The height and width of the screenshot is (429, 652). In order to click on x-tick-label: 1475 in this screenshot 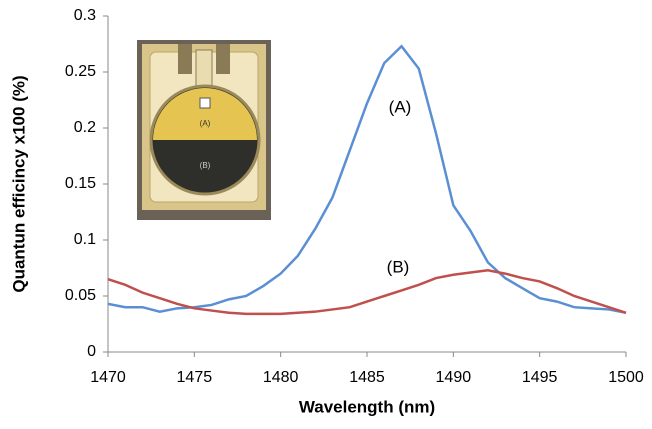, I will do `click(195, 377)`.